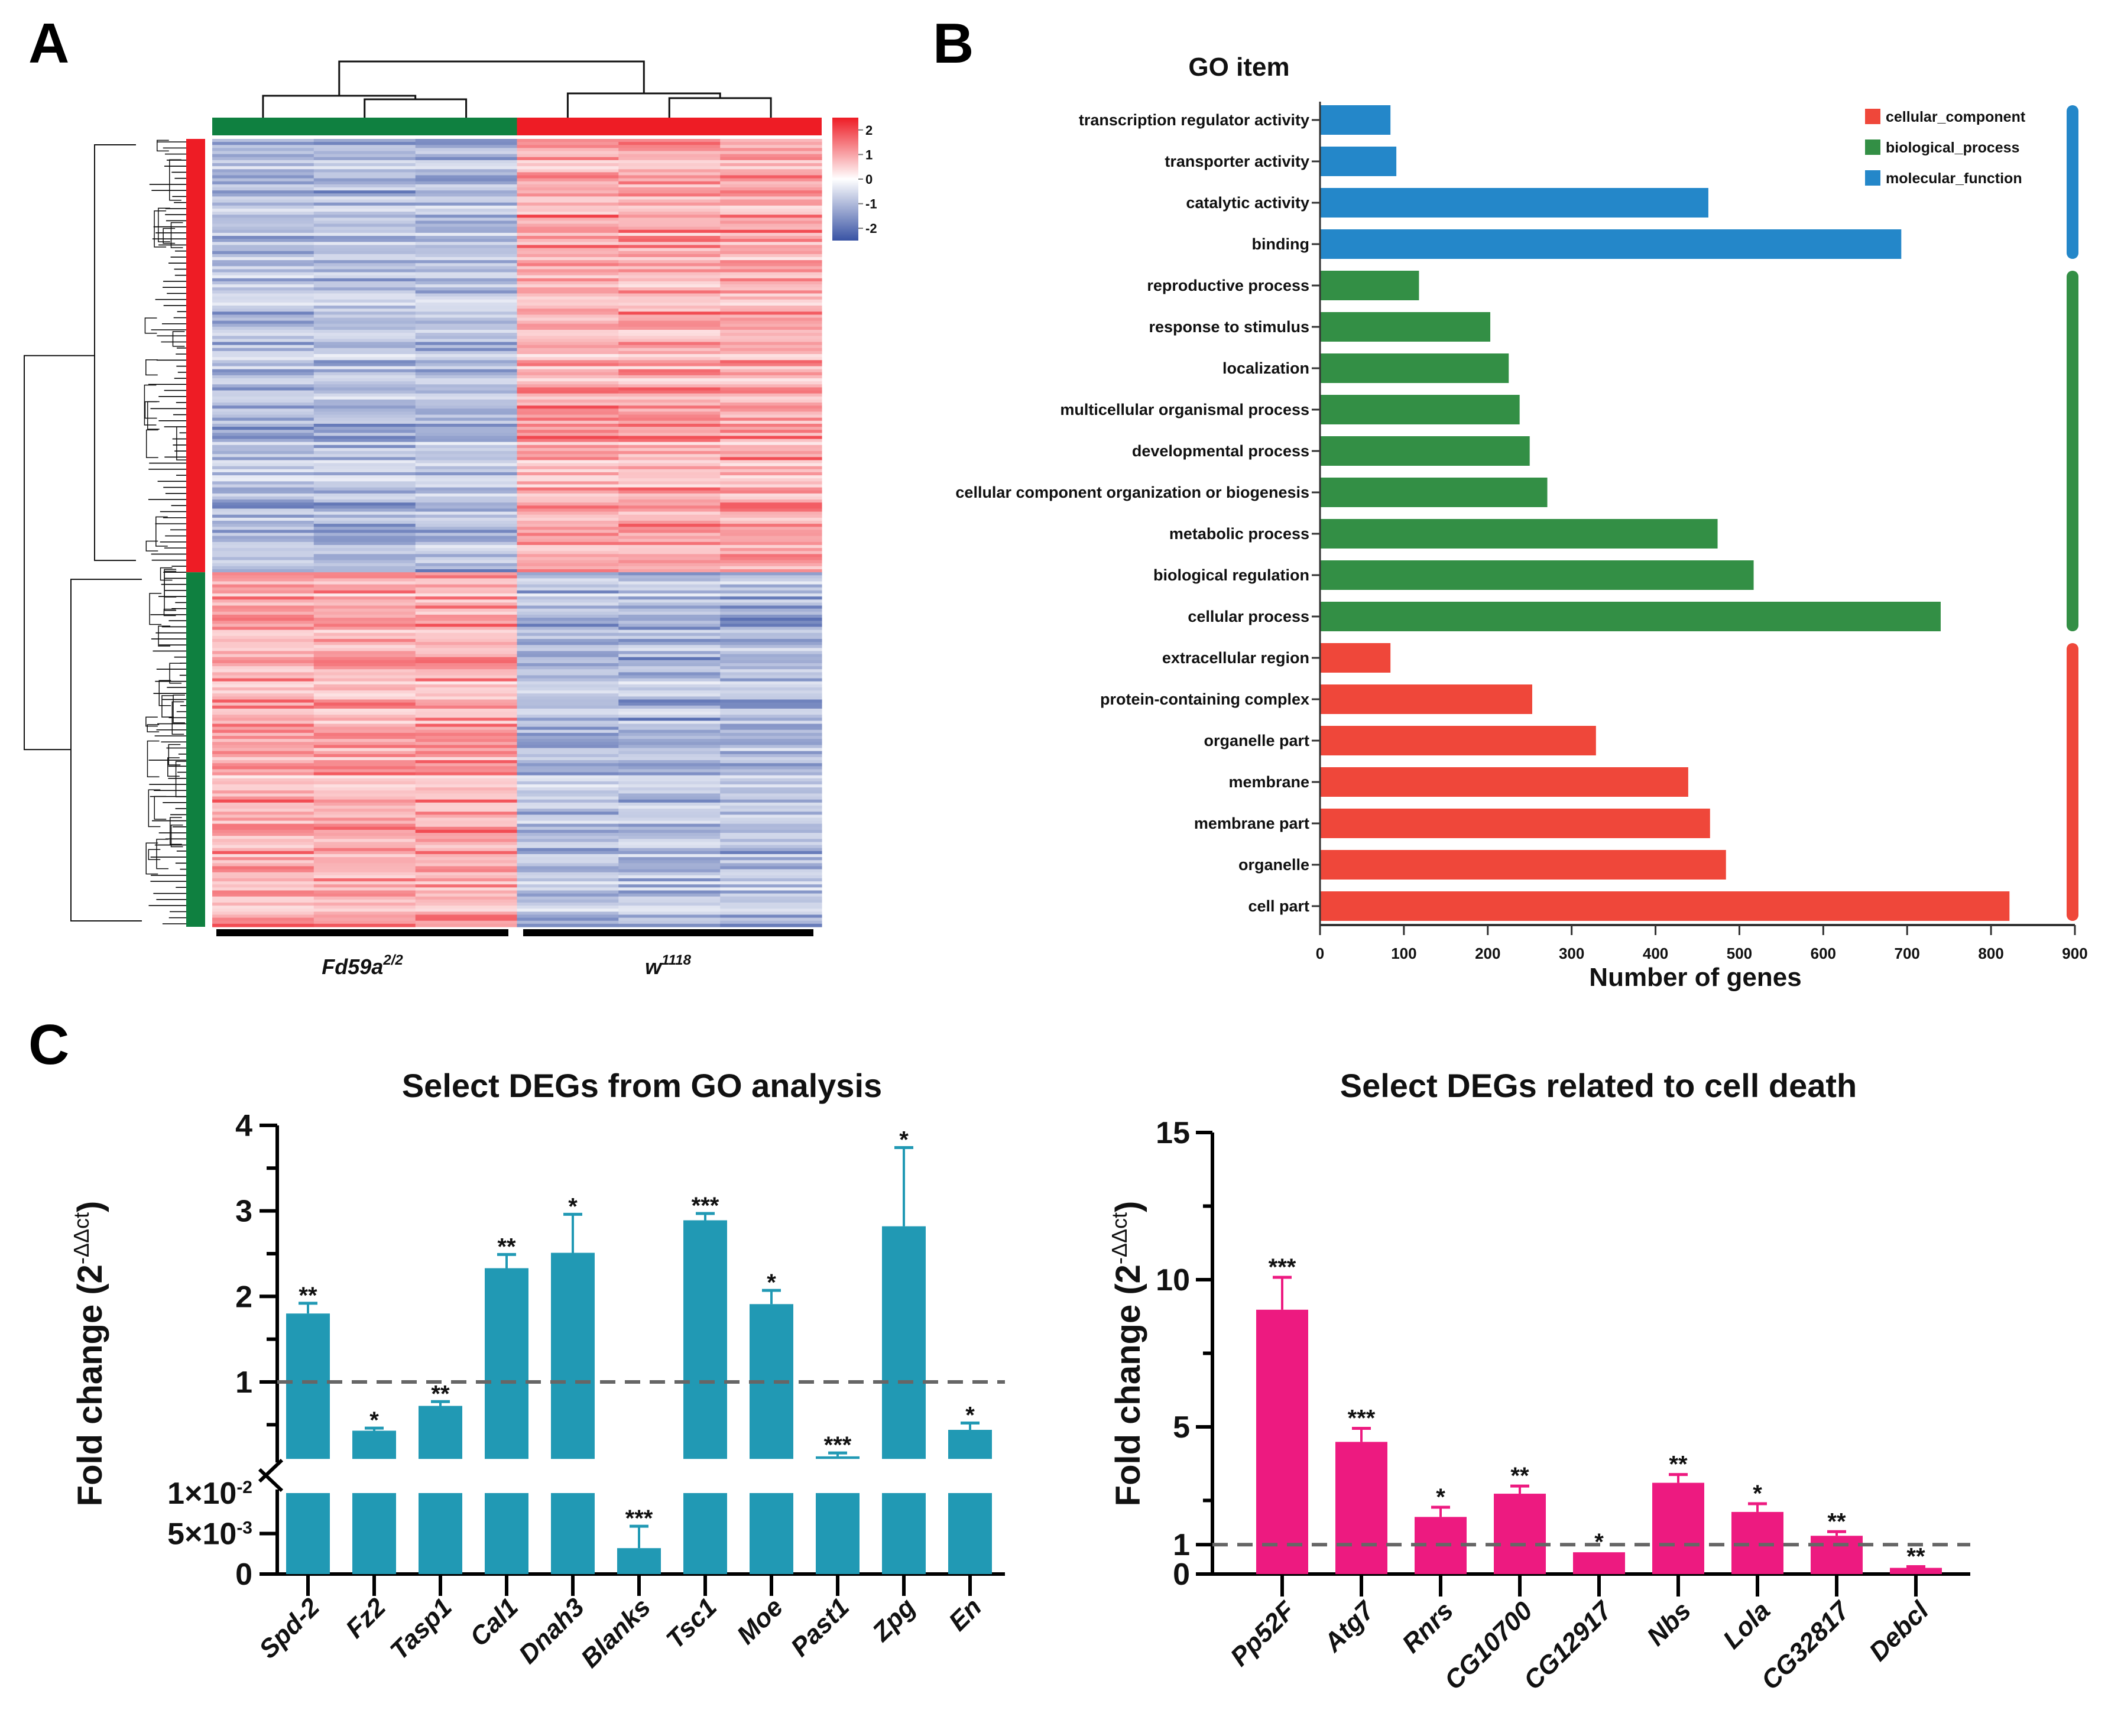  Describe the element at coordinates (1239, 67) in the screenshot. I see `go-chart-title: GO item` at that location.